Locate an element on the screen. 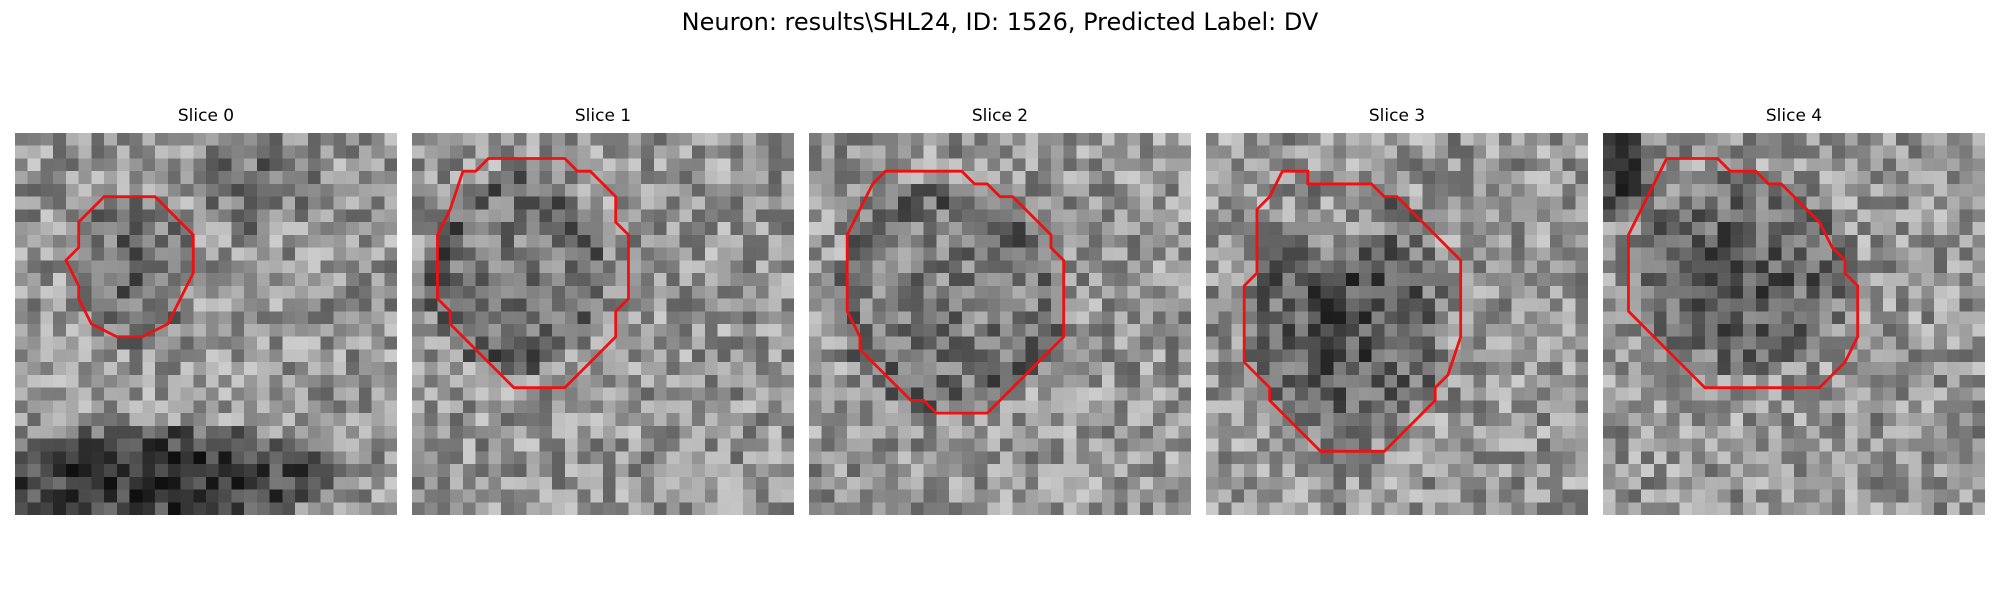 This screenshot has width=2000, height=600. slice-panel-3: Slice 3 is located at coordinates (1397, 310).